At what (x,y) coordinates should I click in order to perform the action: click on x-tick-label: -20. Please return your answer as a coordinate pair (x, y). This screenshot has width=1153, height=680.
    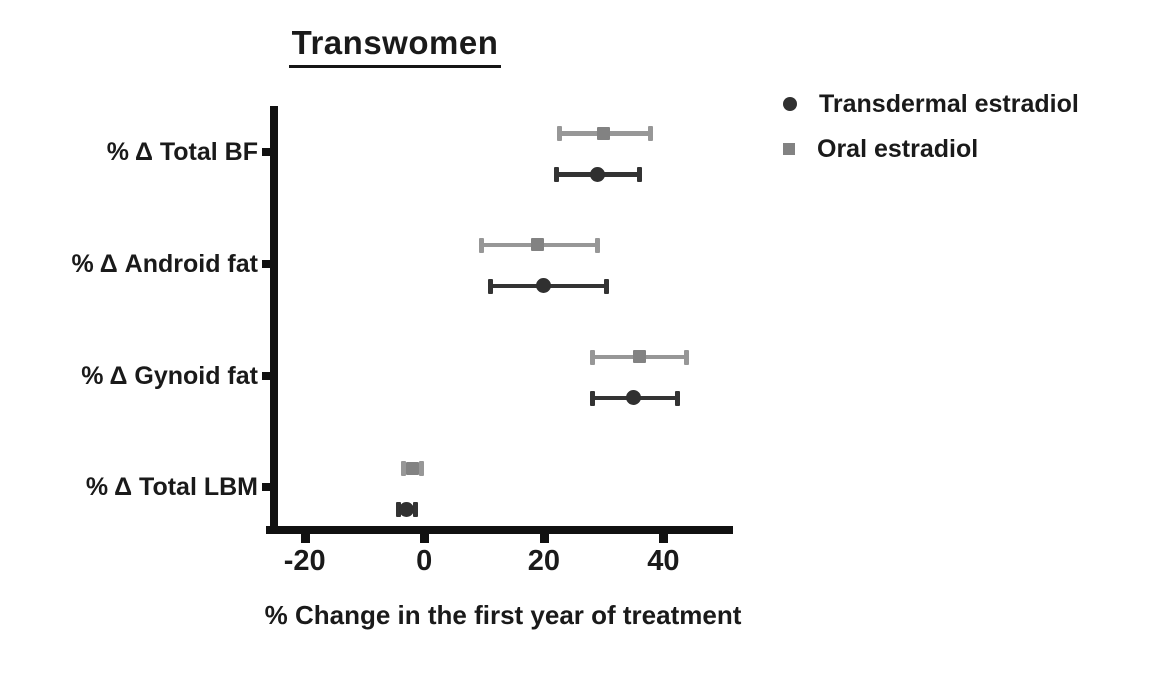
    Looking at the image, I should click on (304, 561).